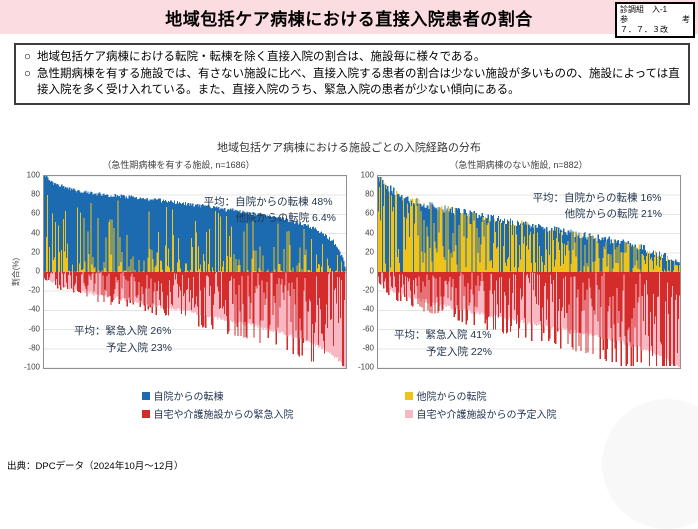 This screenshot has height=529, width=698. I want to click on ref-line-3: ７．７．３改, so click(655, 30).